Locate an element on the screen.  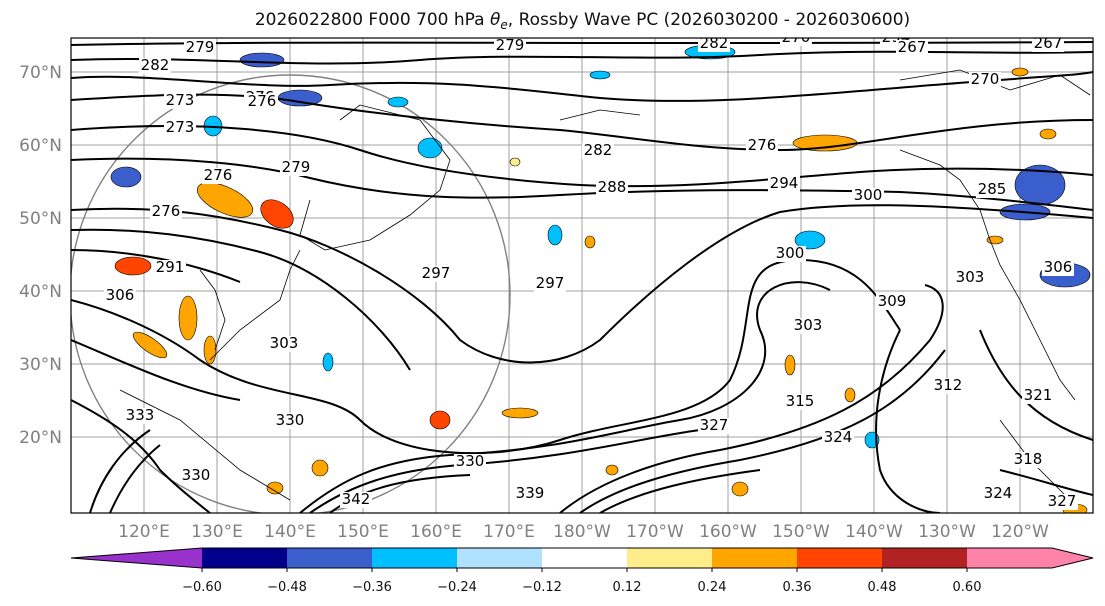
contour-label: 312 is located at coordinates (948, 385).